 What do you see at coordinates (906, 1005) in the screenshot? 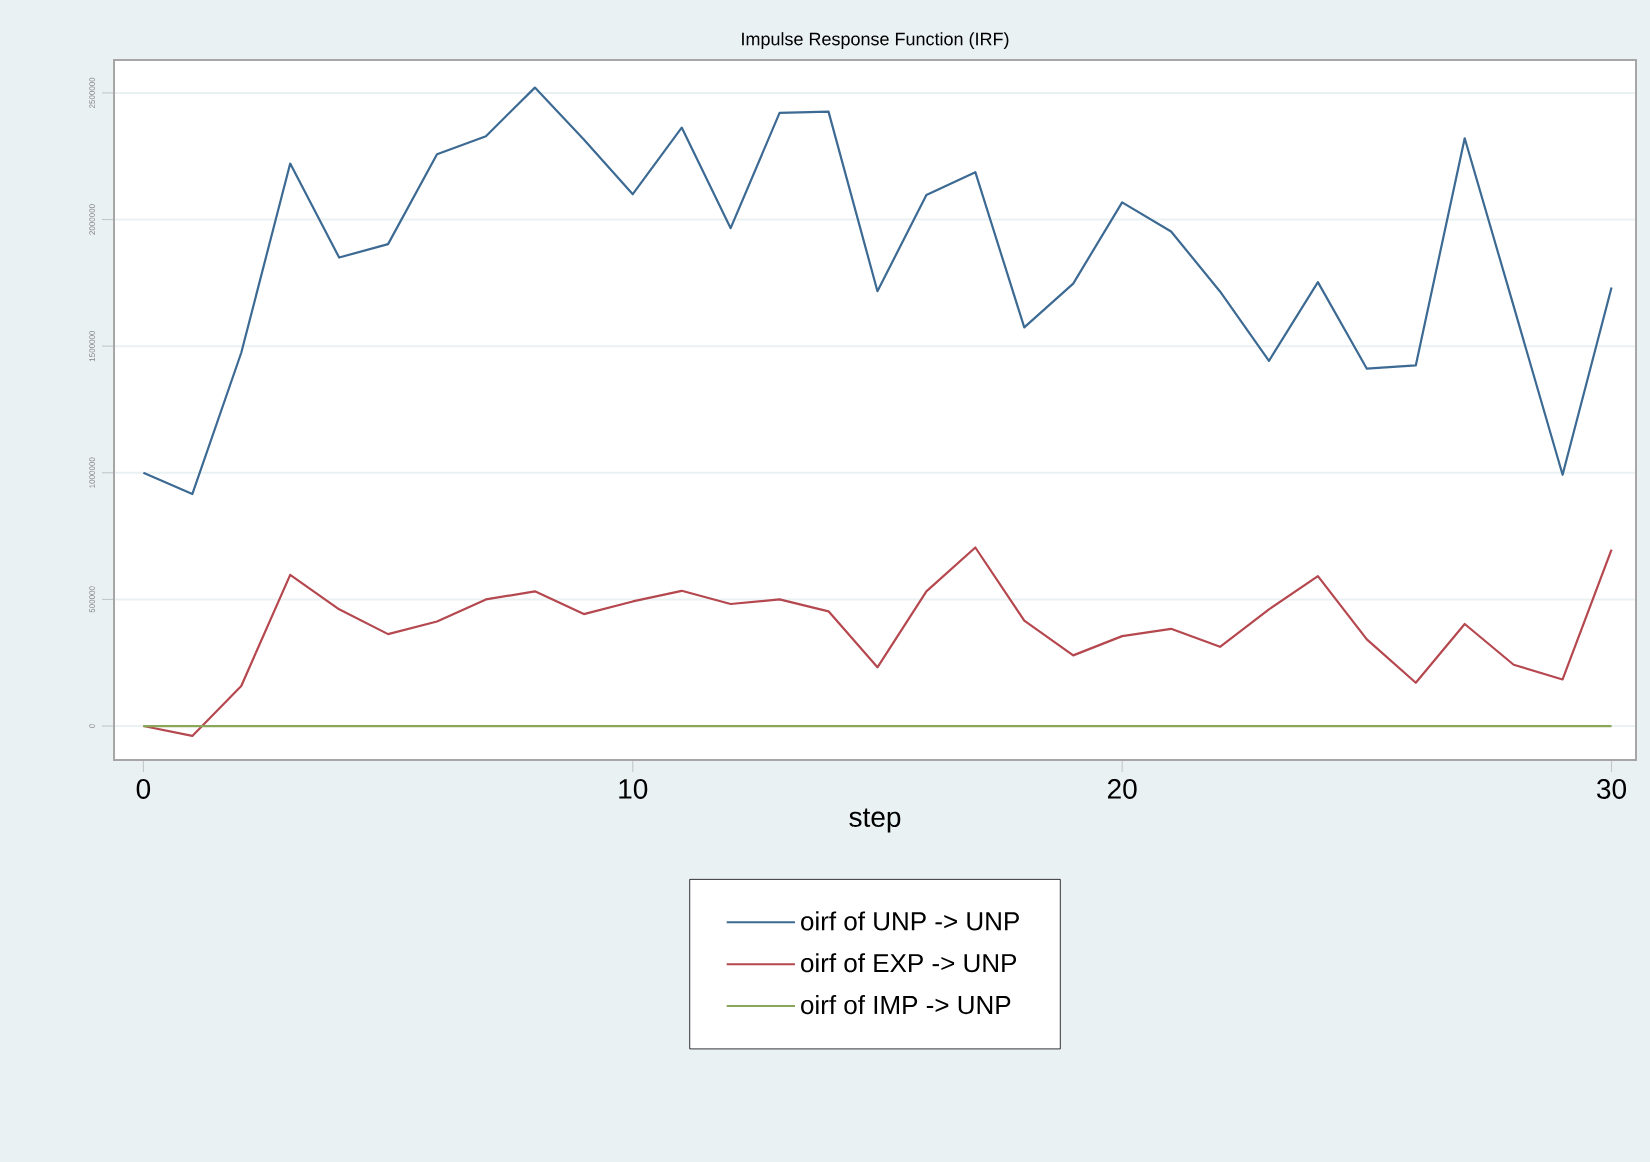
I see `legend-label: oirf of IMP -> UNP` at bounding box center [906, 1005].